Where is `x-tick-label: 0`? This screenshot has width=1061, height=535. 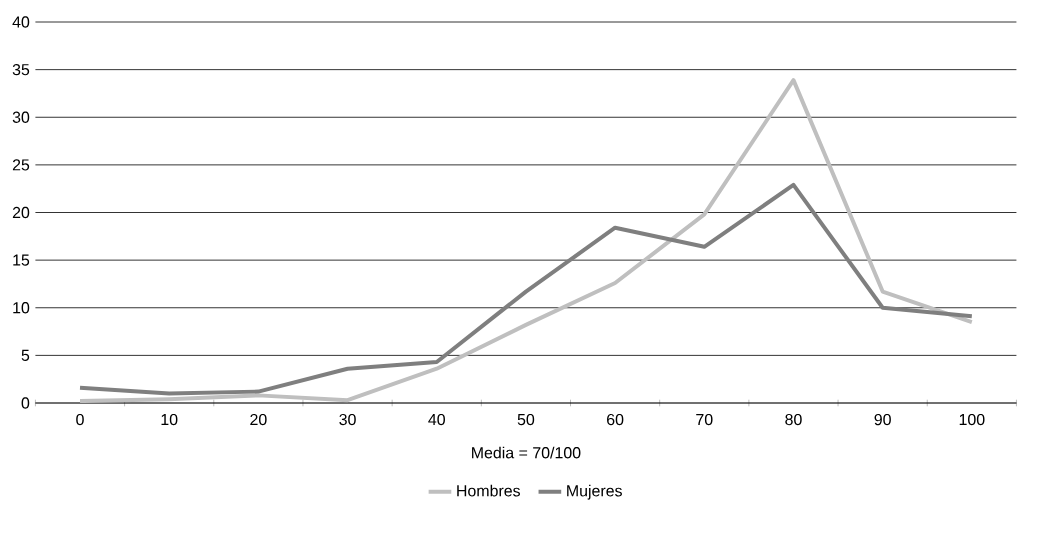 x-tick-label: 0 is located at coordinates (80, 419).